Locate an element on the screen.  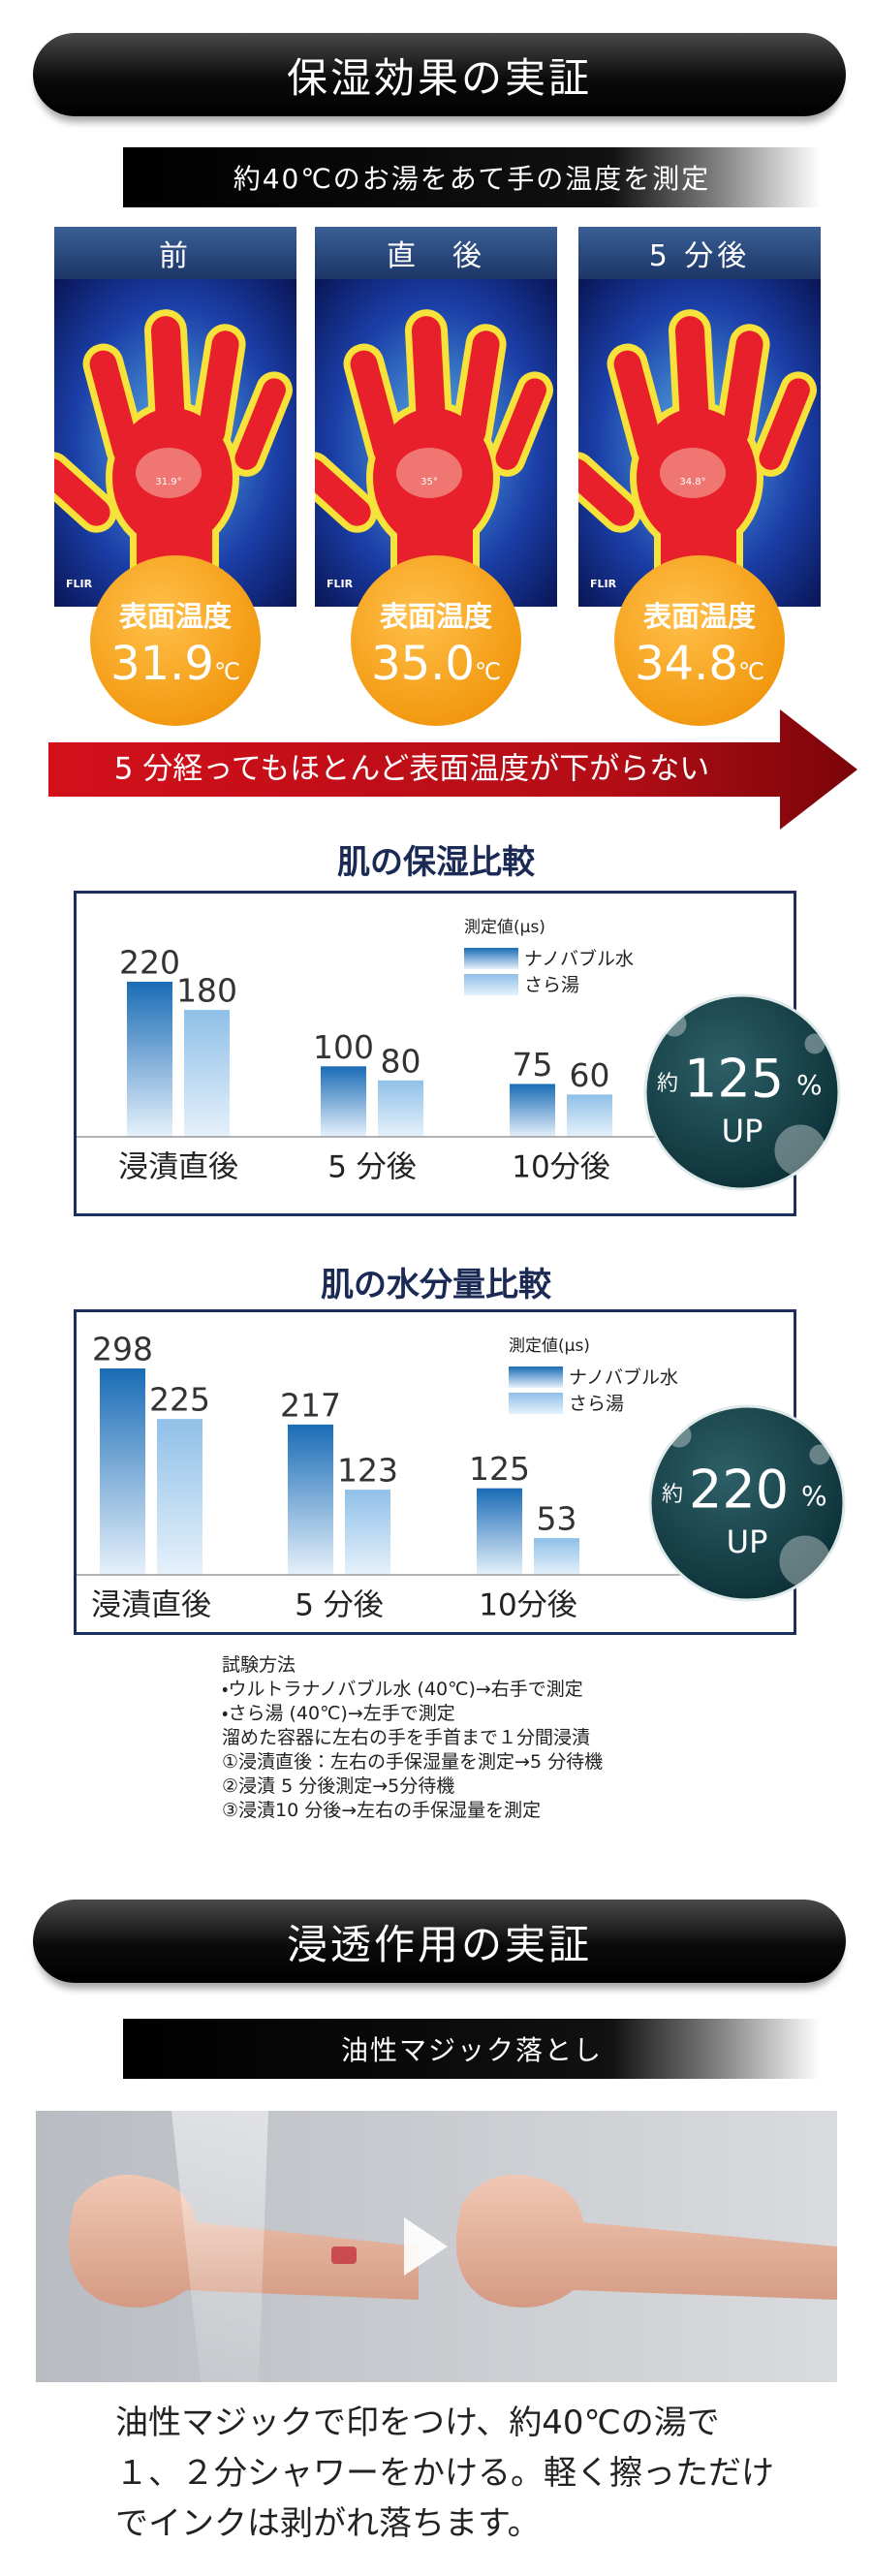
method-line: ①浸漬直後：左右の手保湿量を測定→5 分待機 is located at coordinates (413, 1762).